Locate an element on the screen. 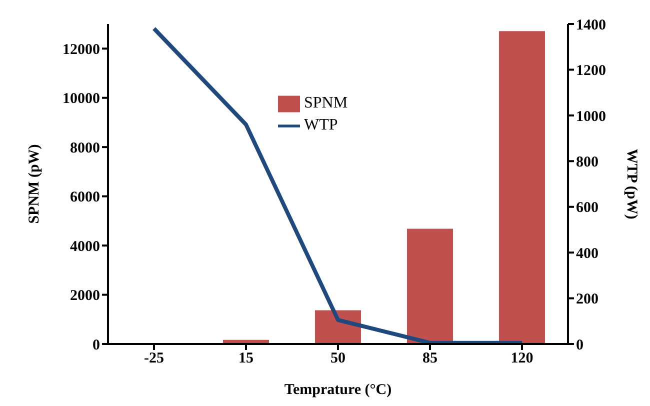 The height and width of the screenshot is (406, 650). y-axis-title: SPNM (pW) is located at coordinates (34, 184).